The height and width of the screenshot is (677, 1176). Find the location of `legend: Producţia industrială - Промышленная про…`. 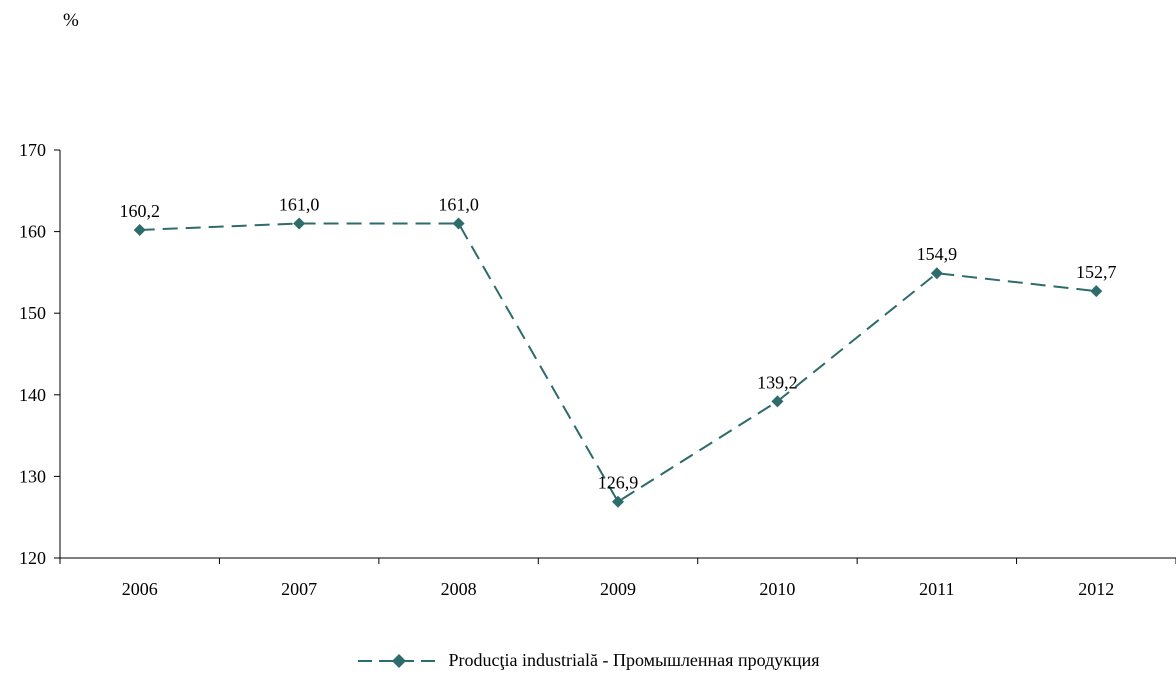

legend: Producţia industrială - Промышленная про… is located at coordinates (588, 660).